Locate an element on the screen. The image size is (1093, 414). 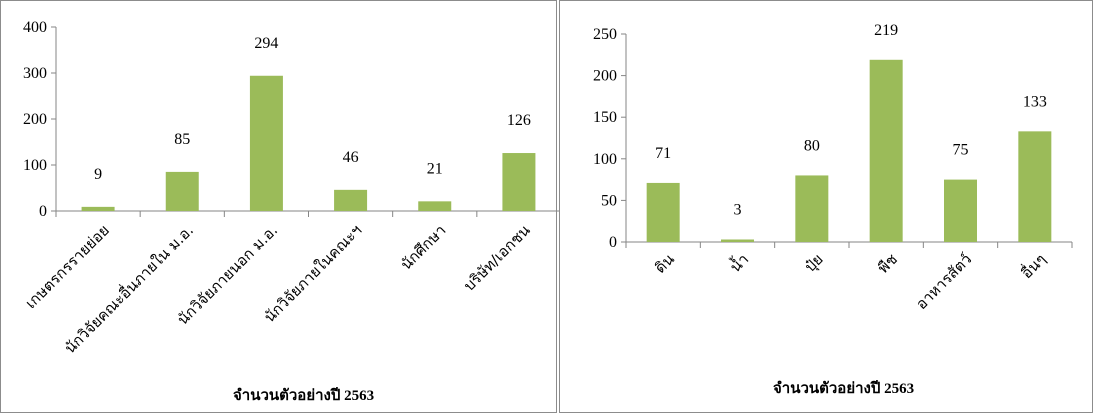
data-label: 219 is located at coordinates (886, 30).